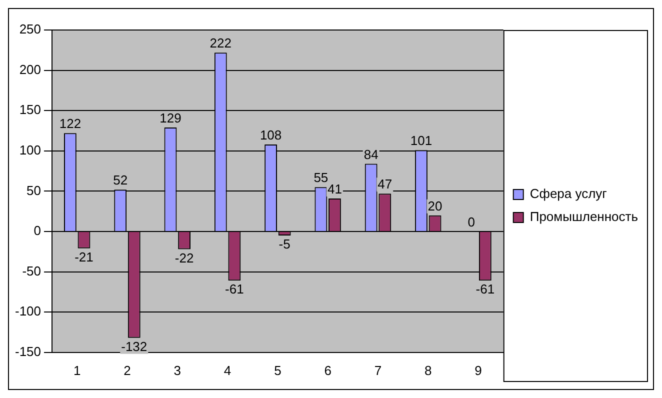  Describe the element at coordinates (284, 244) in the screenshot. I see `data-label: -5` at that location.